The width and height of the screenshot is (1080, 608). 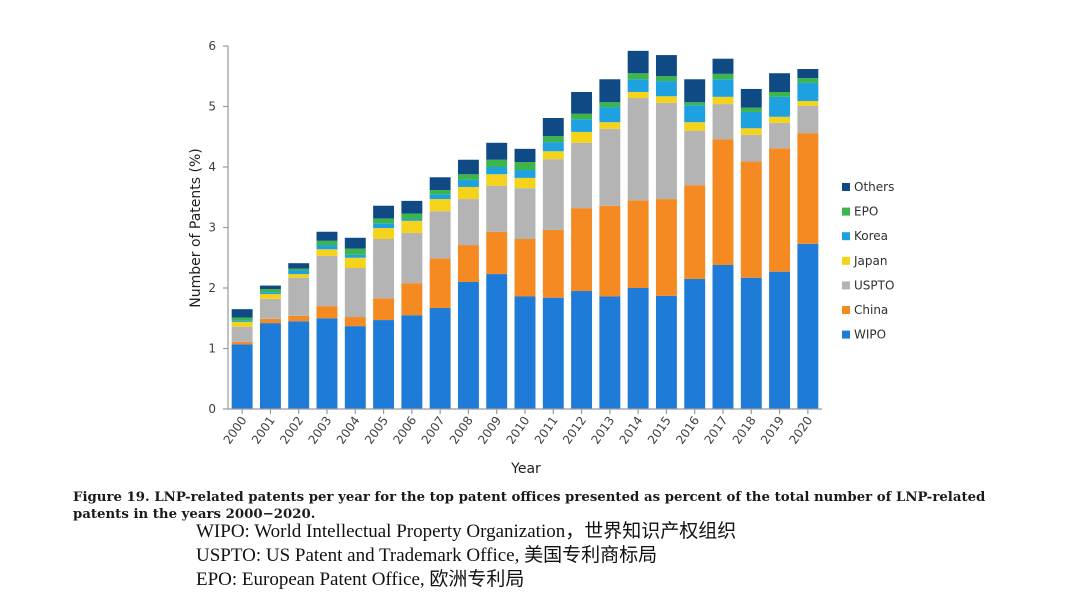 What do you see at coordinates (218, 227) in the screenshot?
I see `y-ticks-group: 0 1 2 3 4 5 6` at bounding box center [218, 227].